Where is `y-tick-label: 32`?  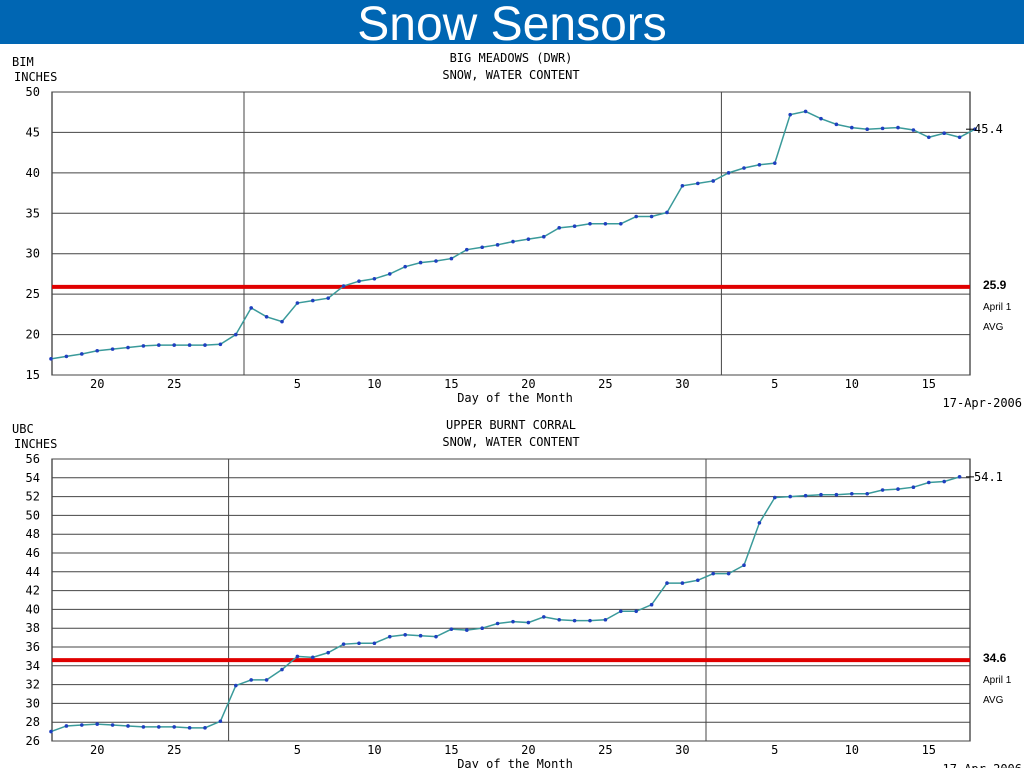 y-tick-label: 32 is located at coordinates (33, 685).